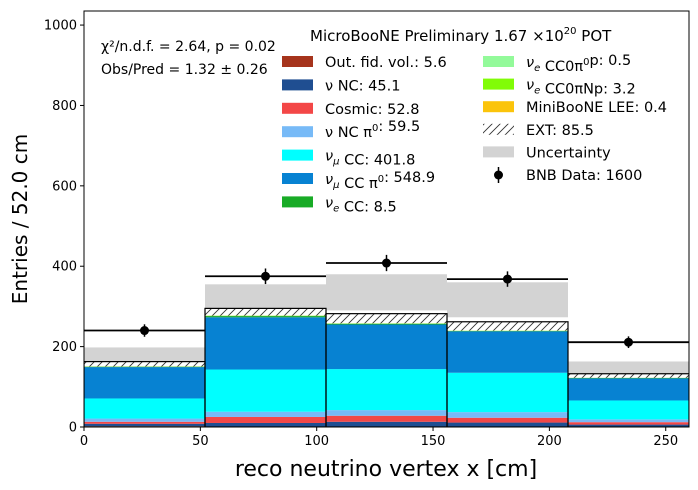 The height and width of the screenshot is (490, 698). Describe the element at coordinates (316, 441) in the screenshot. I see `x-tick-label: 100` at that location.